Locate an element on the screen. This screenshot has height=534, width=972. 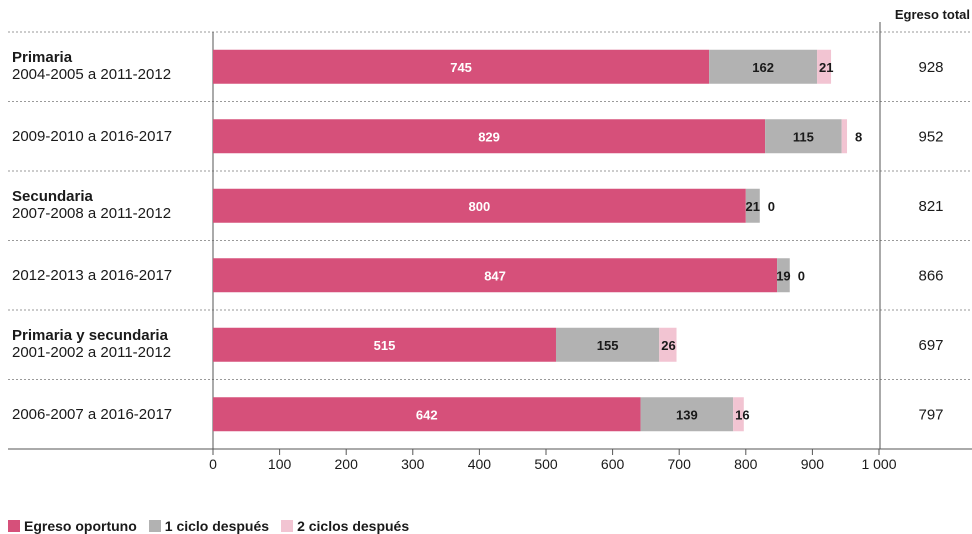
x-tick-label: 200 is located at coordinates (347, 464).